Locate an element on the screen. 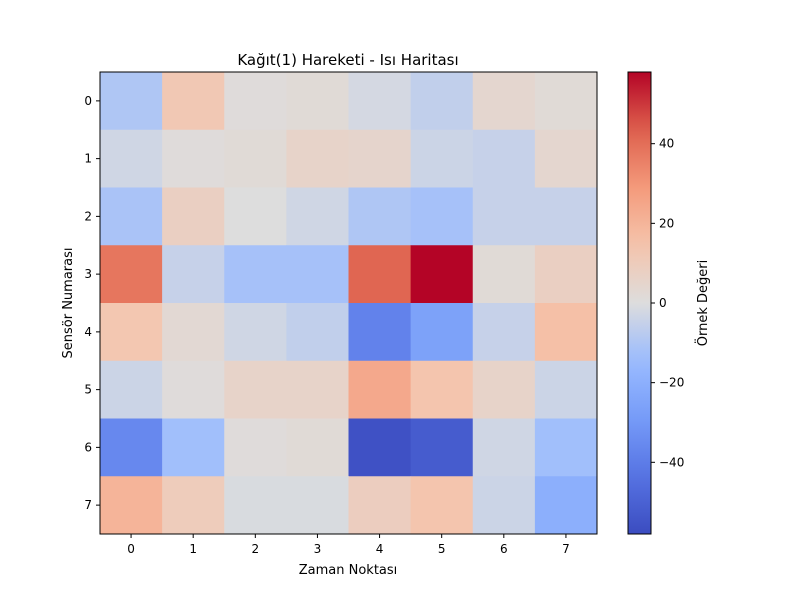  colorbar is located at coordinates (639, 303).